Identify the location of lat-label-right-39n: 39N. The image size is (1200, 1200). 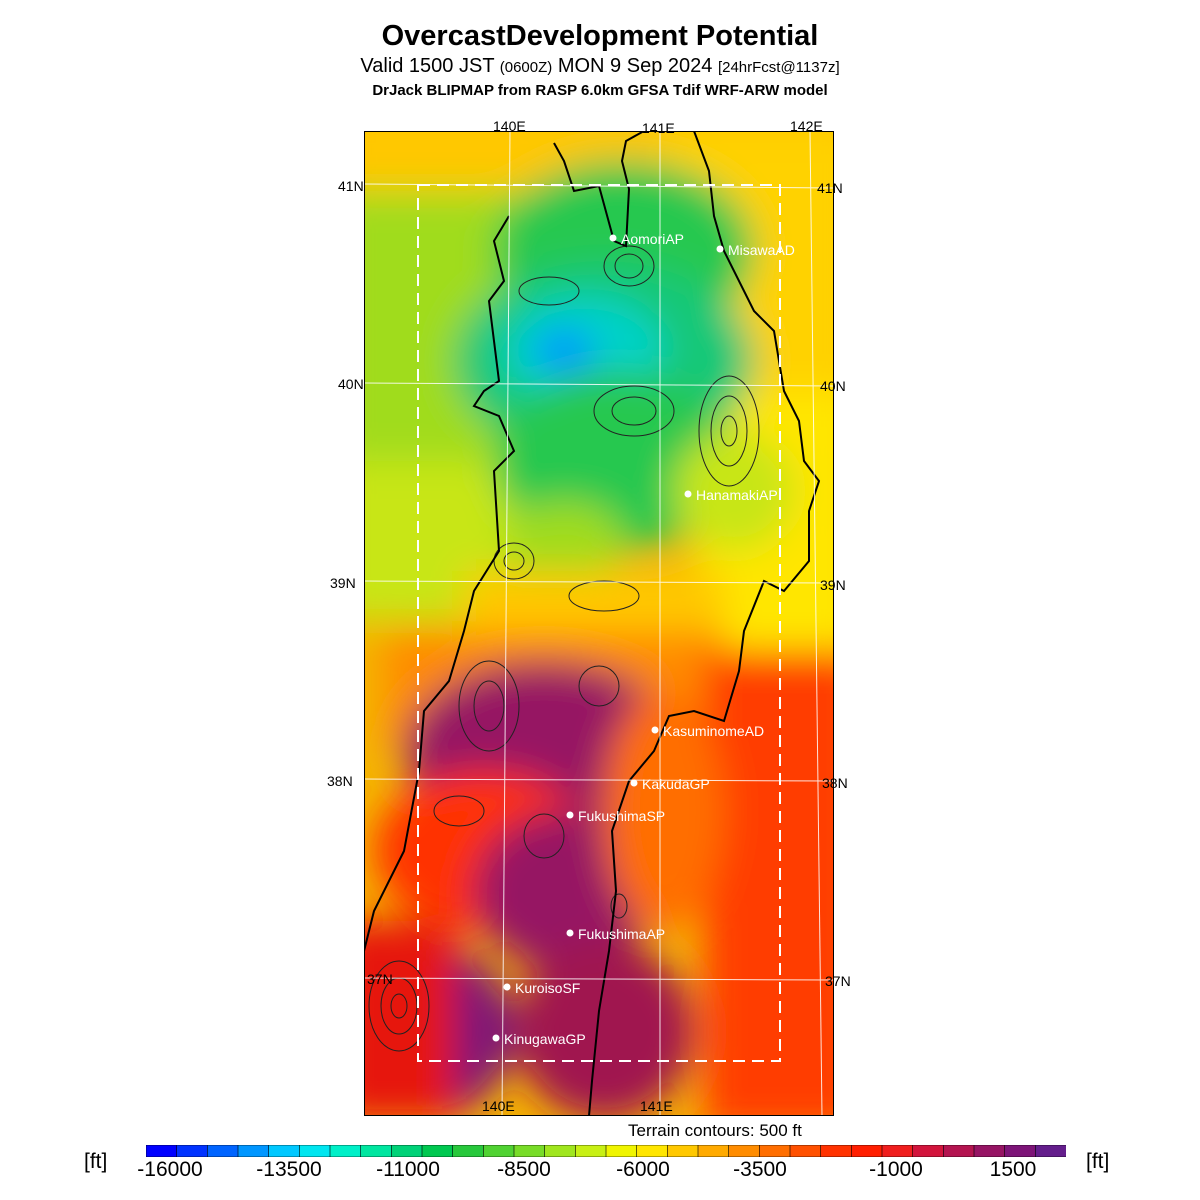
(833, 585).